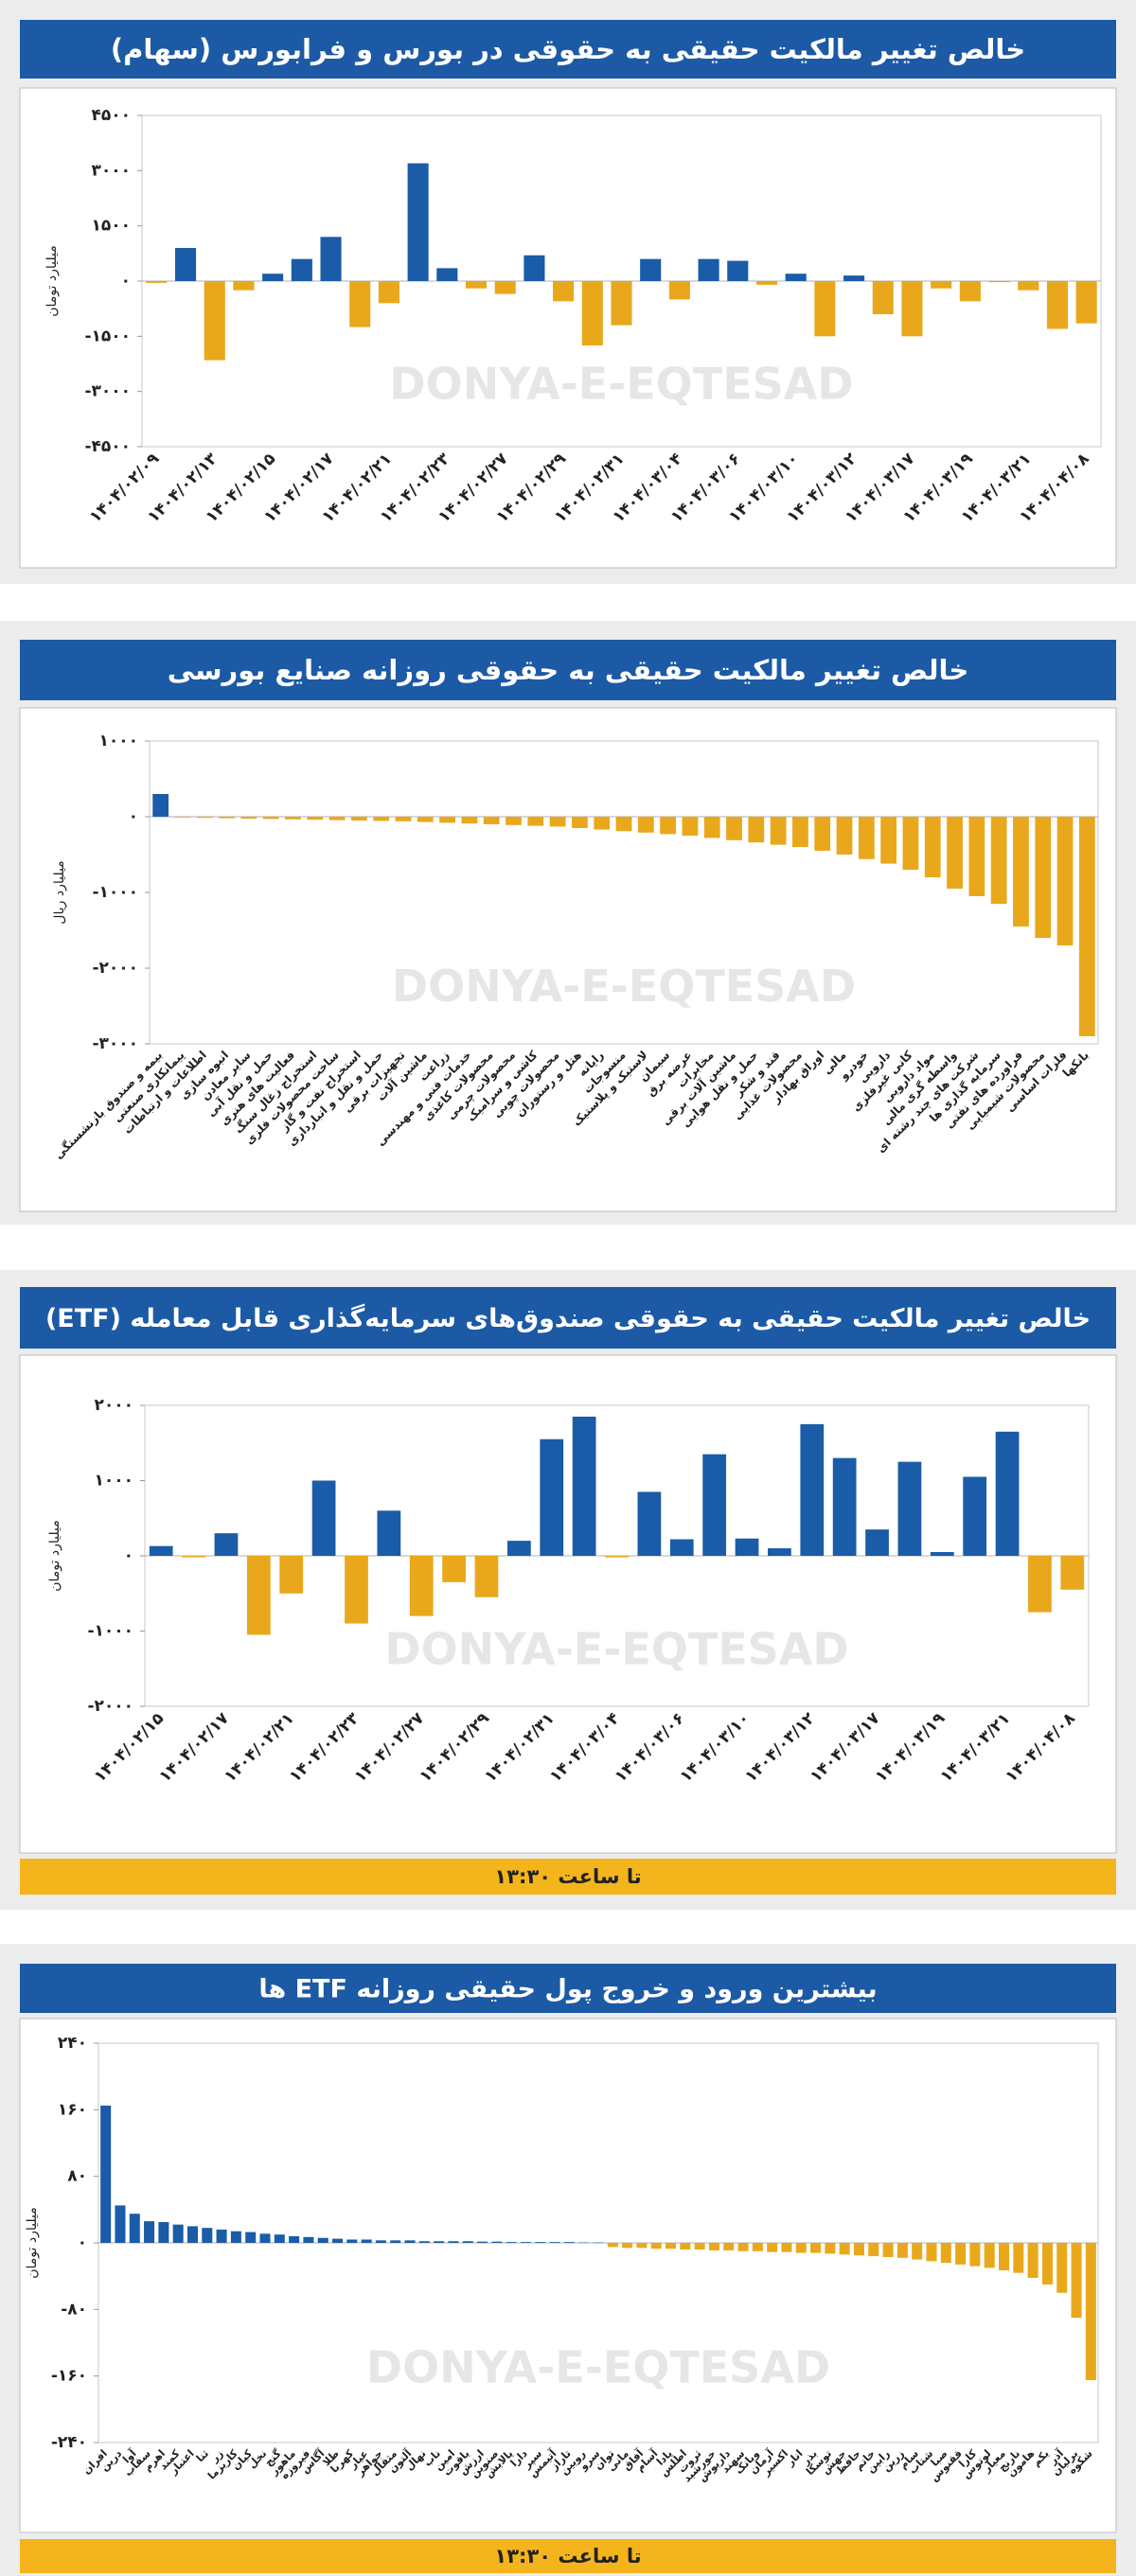 The height and width of the screenshot is (2576, 1136). What do you see at coordinates (107, 335) in the screenshot?
I see `y-tick-label: -۱۵۰۰` at bounding box center [107, 335].